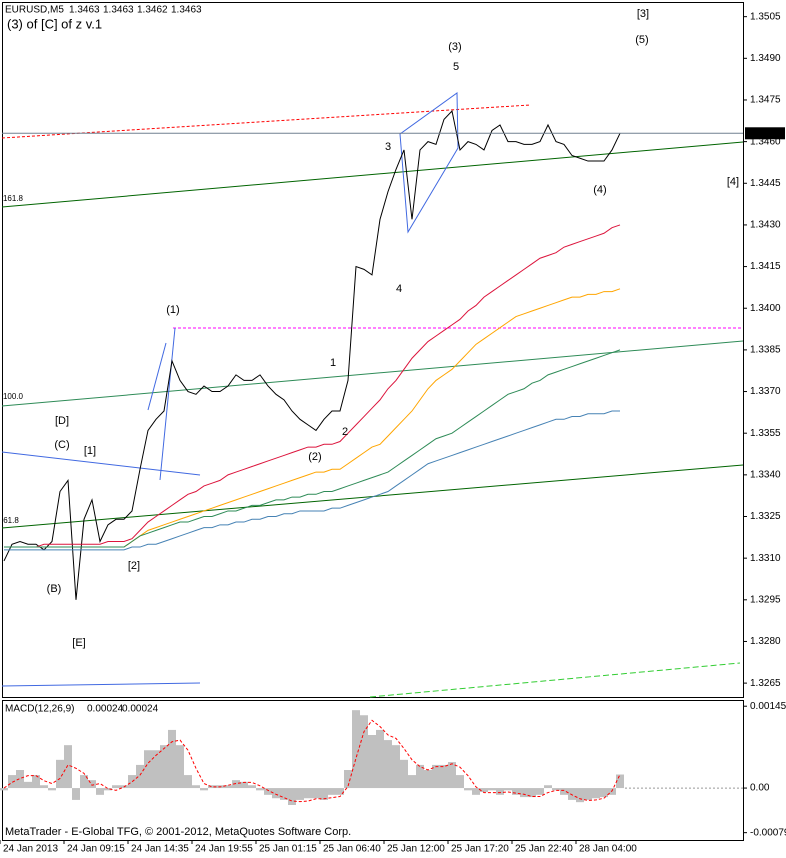 This screenshot has height=858, width=786. What do you see at coordinates (134, 566) in the screenshot?
I see `annotation: [2]` at bounding box center [134, 566].